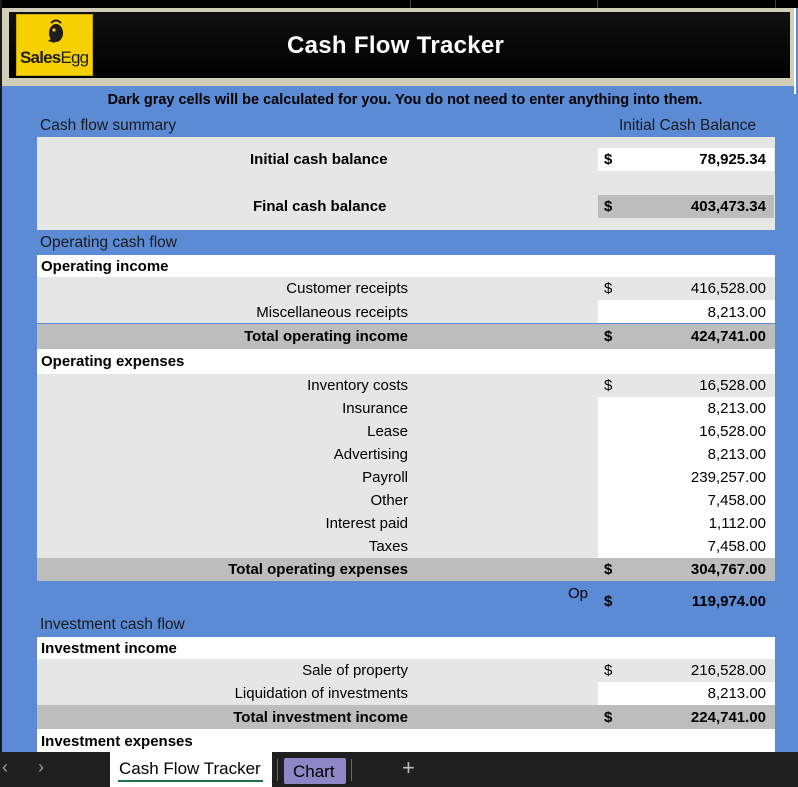 This screenshot has height=787, width=798. I want to click on initial-balance-cell, so click(686, 159).